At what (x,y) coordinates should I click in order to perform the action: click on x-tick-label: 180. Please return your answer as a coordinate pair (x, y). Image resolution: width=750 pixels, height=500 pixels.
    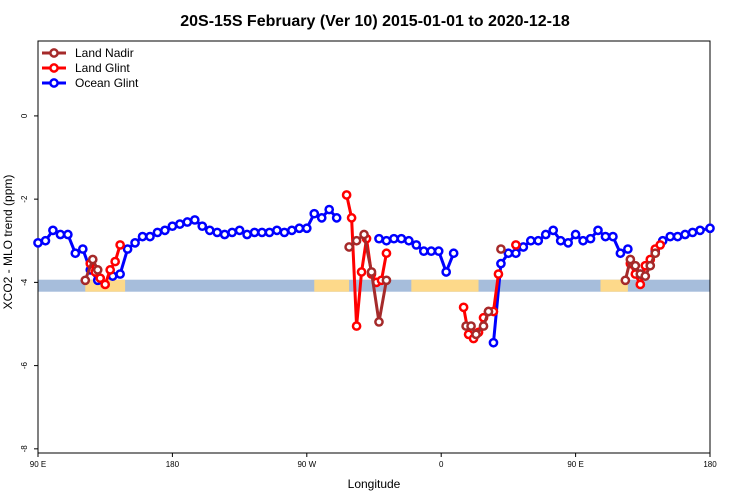
    Looking at the image, I should click on (173, 464).